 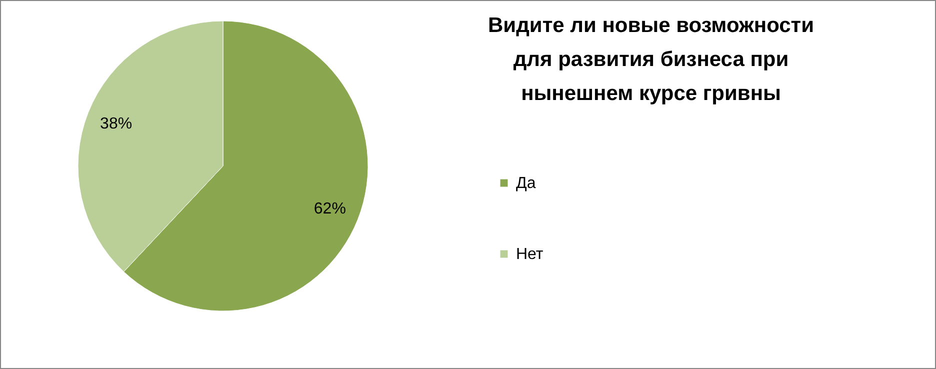 I want to click on data-label: 38%, so click(x=116, y=124).